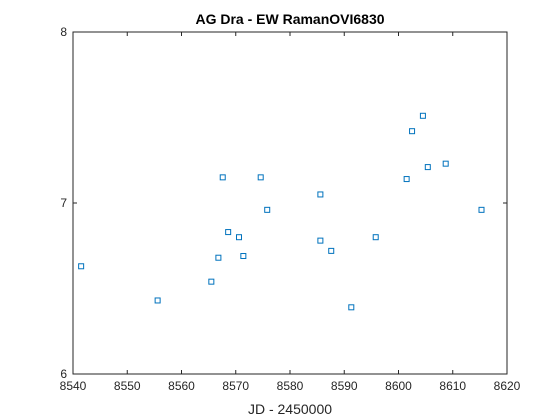 The width and height of the screenshot is (560, 420). Describe the element at coordinates (127, 386) in the screenshot. I see `x-tick-label: 8550` at that location.